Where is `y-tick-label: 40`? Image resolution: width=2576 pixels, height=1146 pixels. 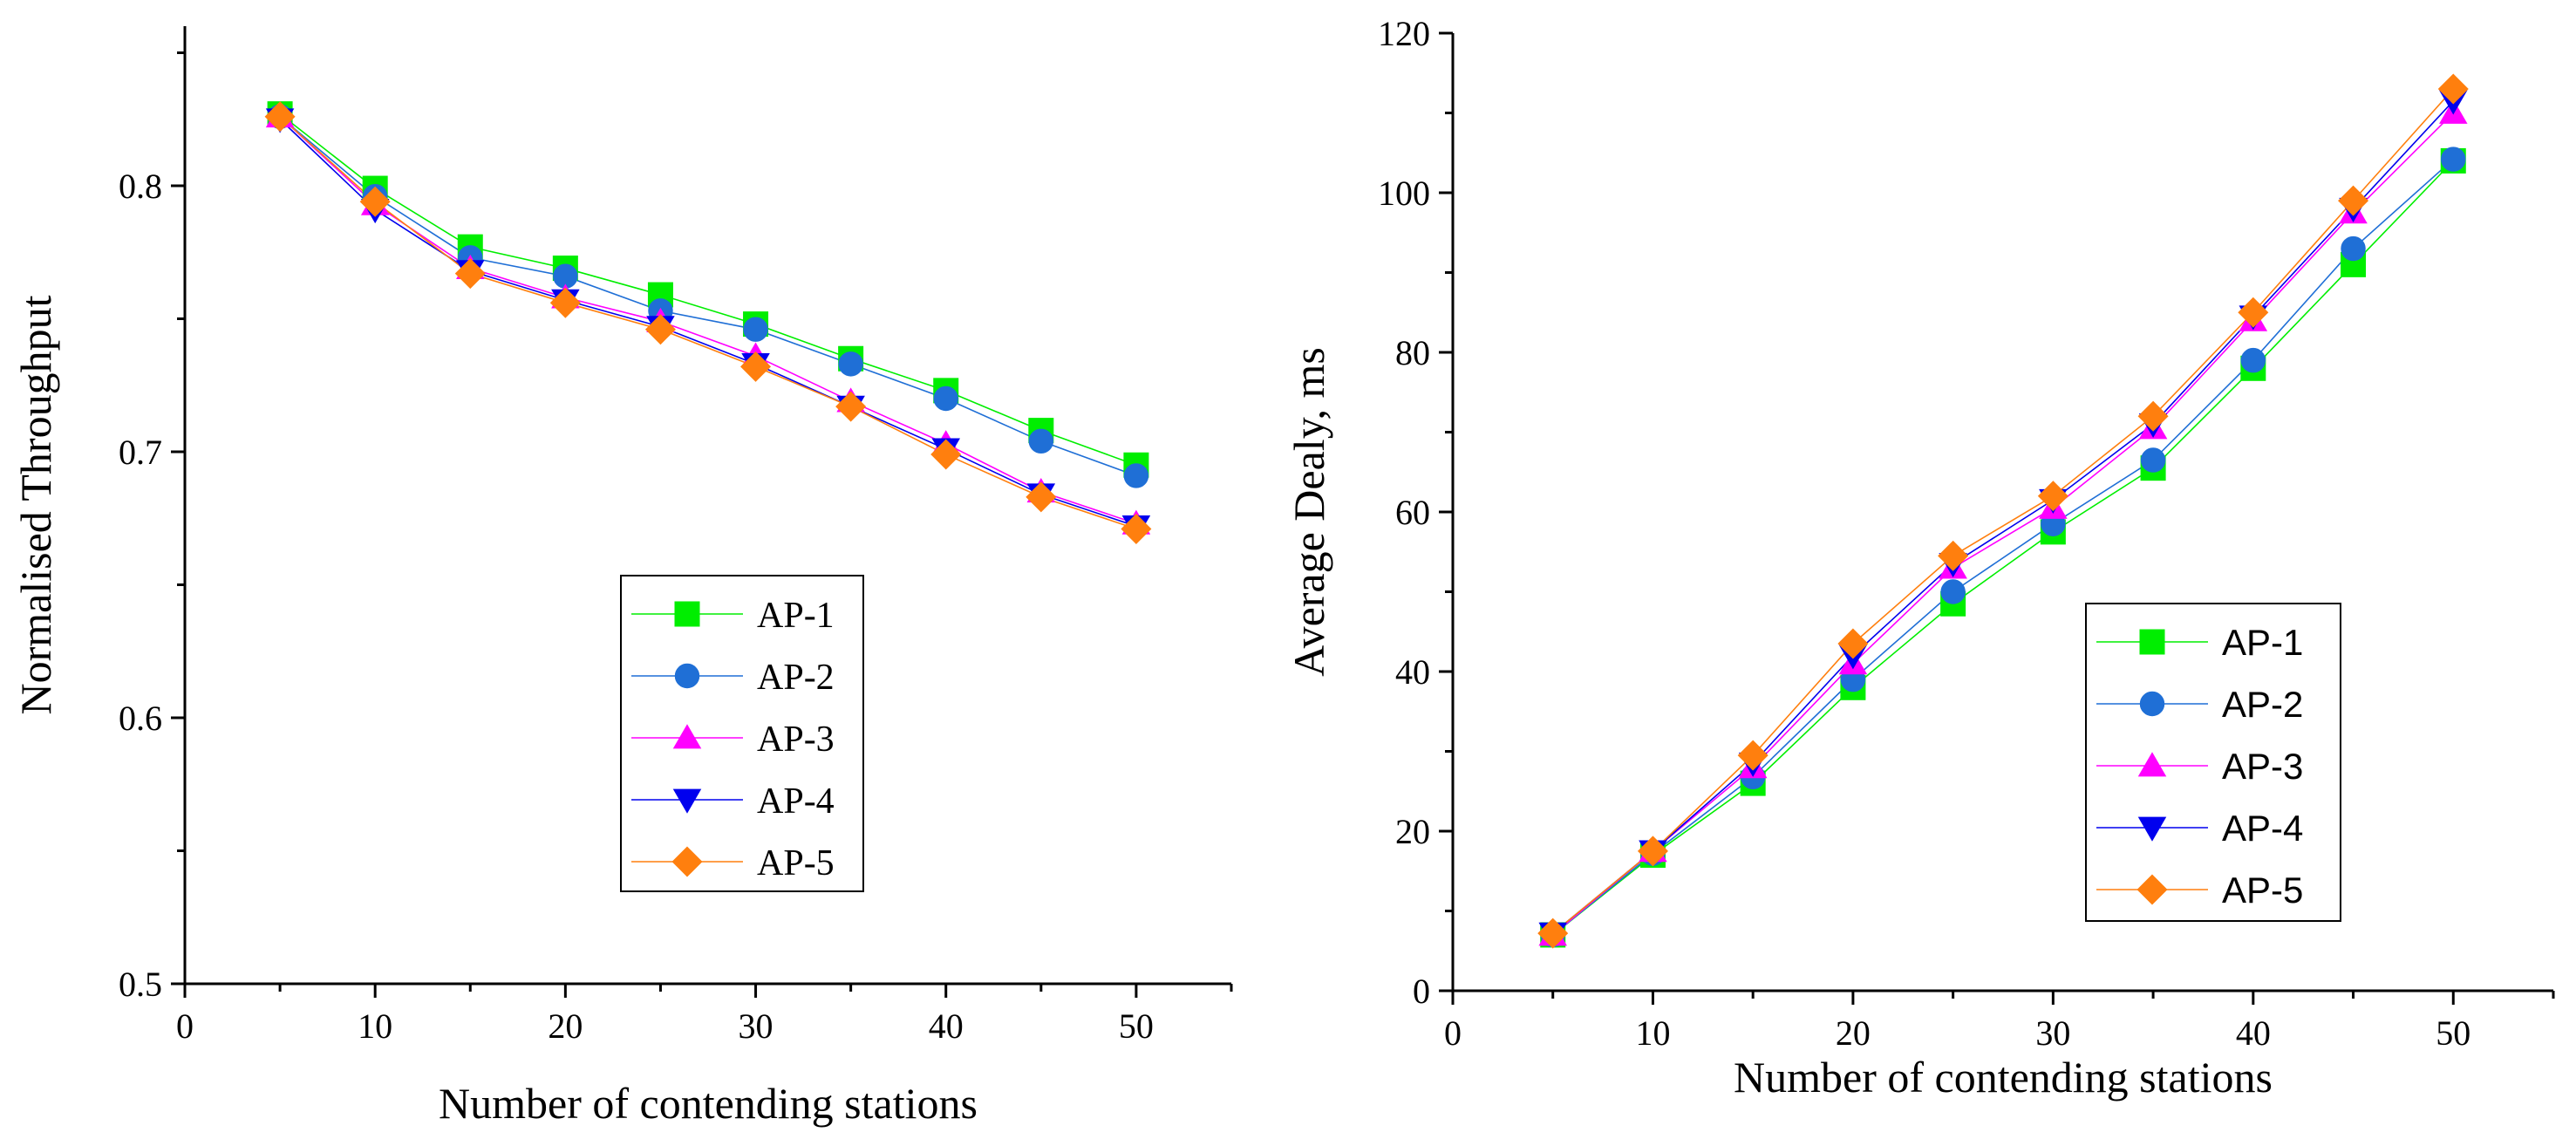
y-tick-label: 40 is located at coordinates (1412, 672).